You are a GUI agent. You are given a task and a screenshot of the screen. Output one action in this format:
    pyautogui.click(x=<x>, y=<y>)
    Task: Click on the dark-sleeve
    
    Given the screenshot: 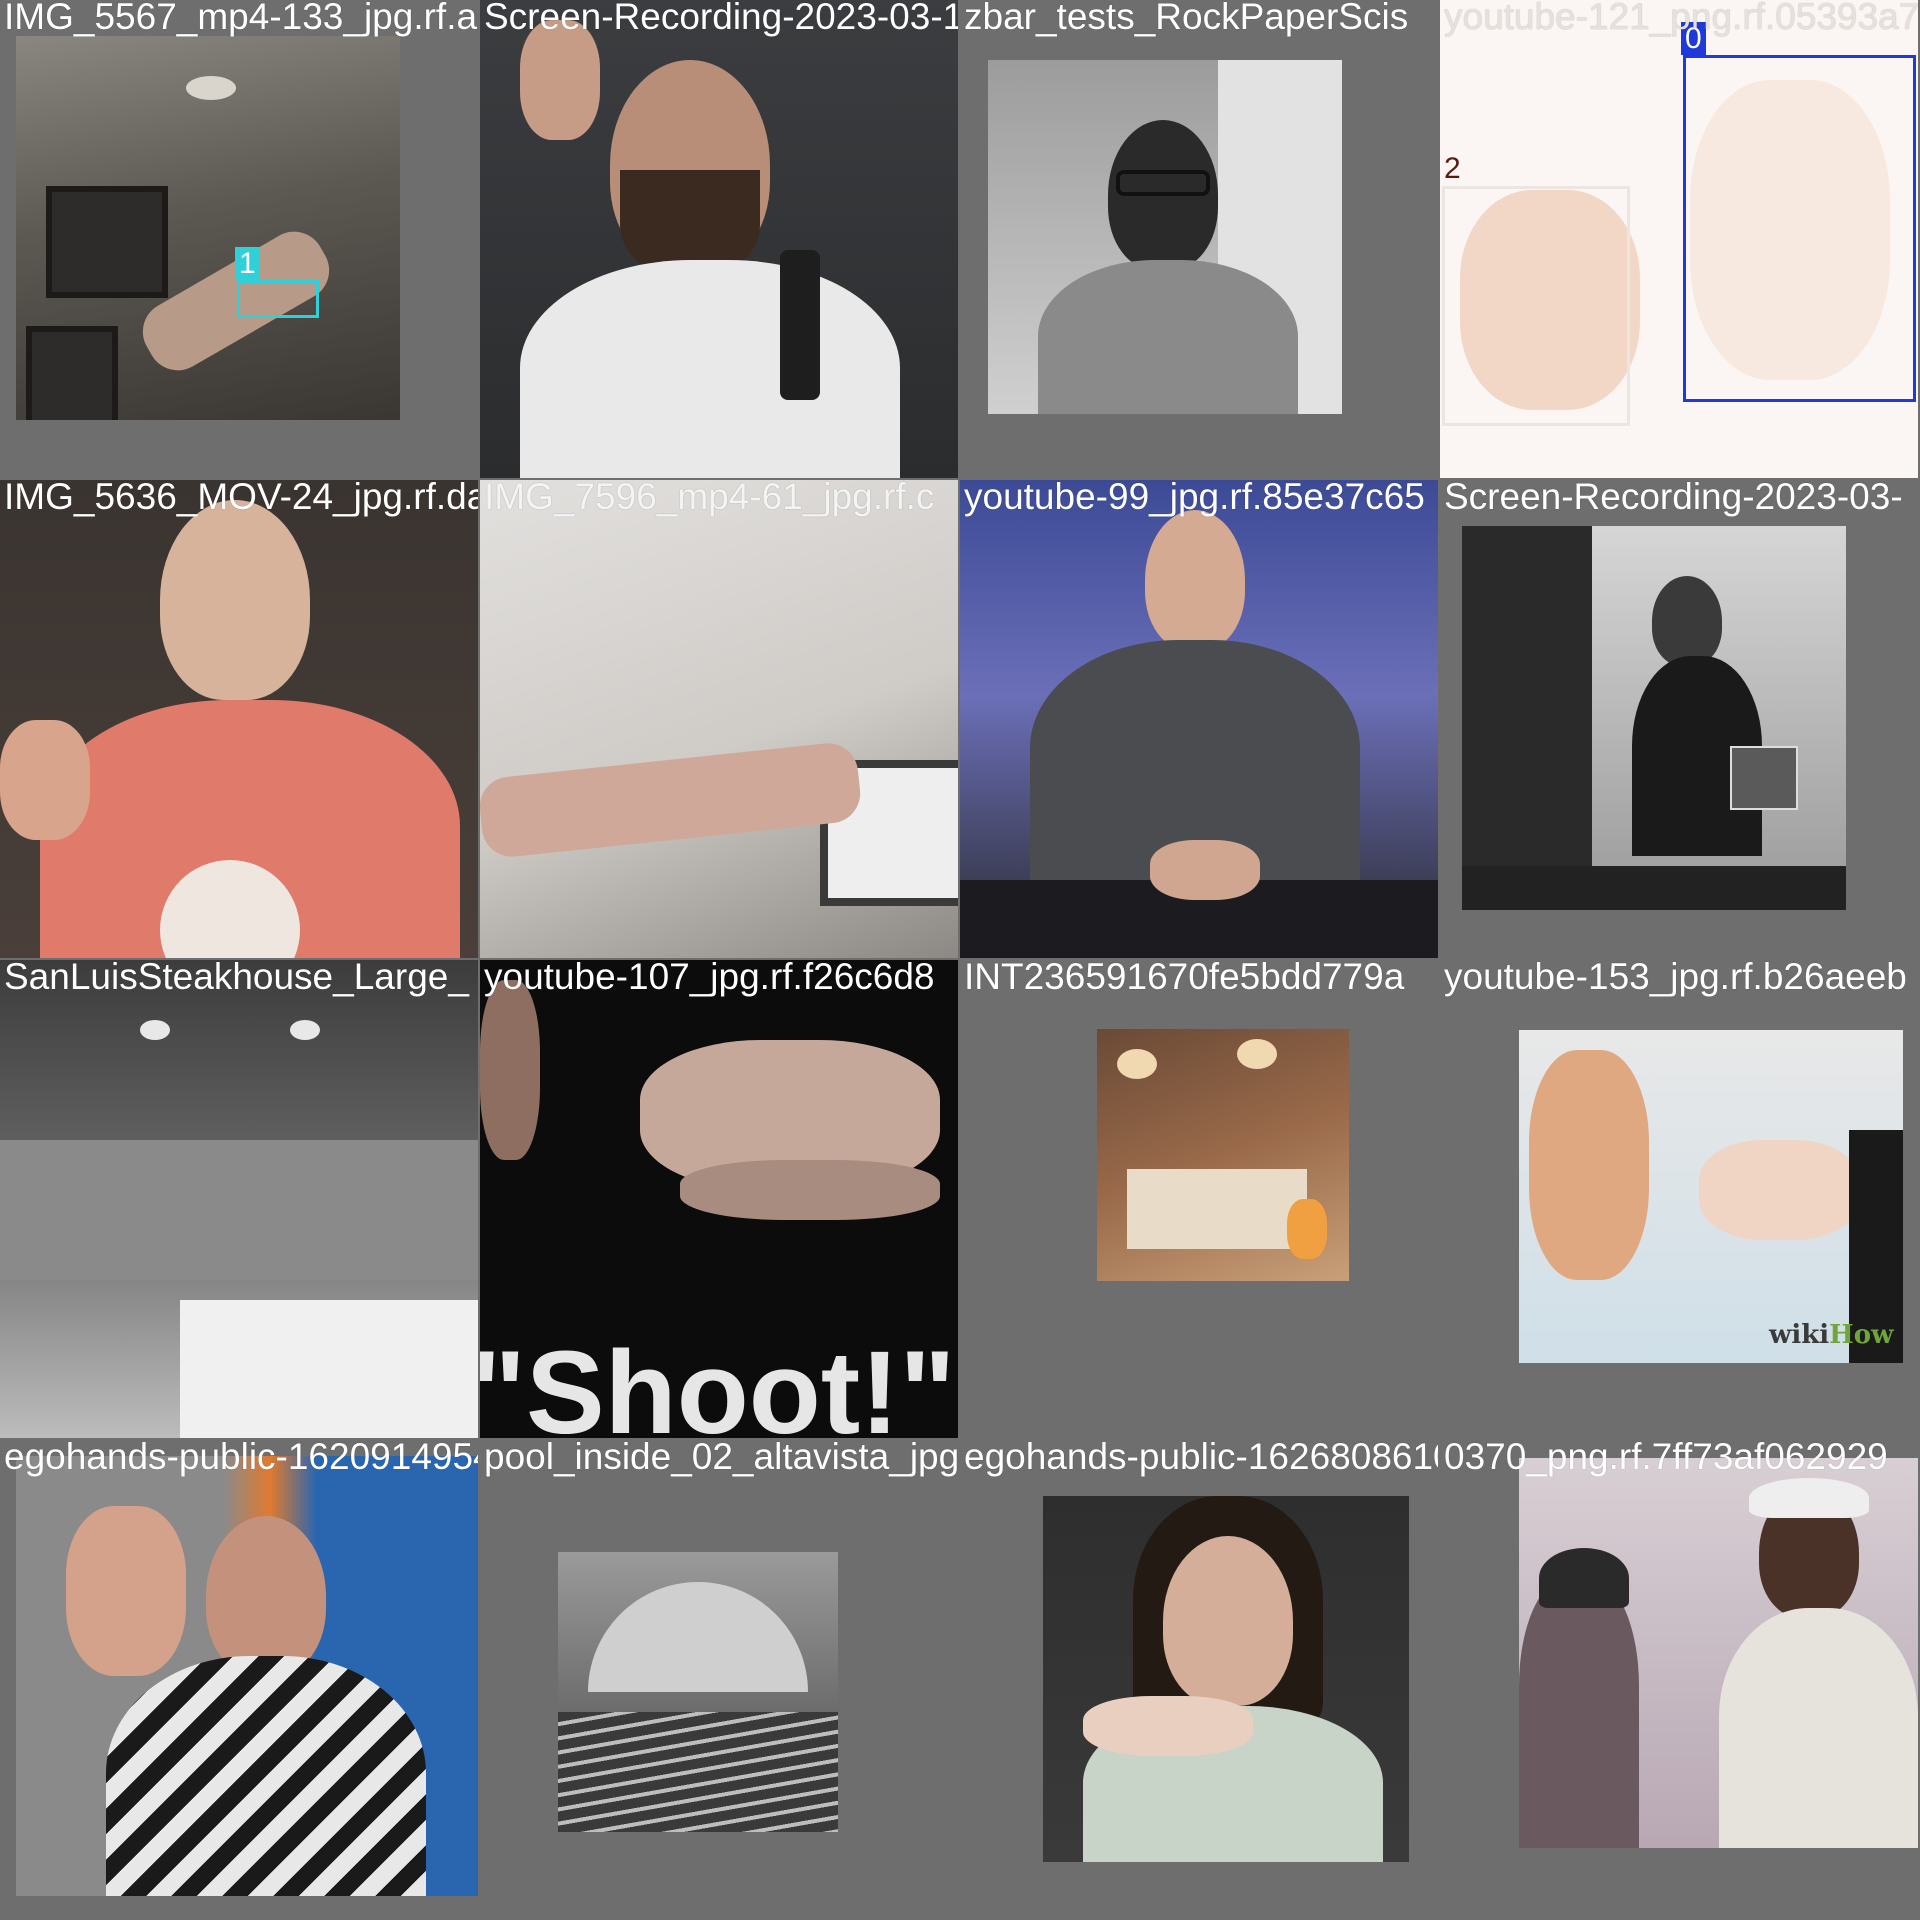 What is the action you would take?
    pyautogui.click(x=1876, y=1246)
    